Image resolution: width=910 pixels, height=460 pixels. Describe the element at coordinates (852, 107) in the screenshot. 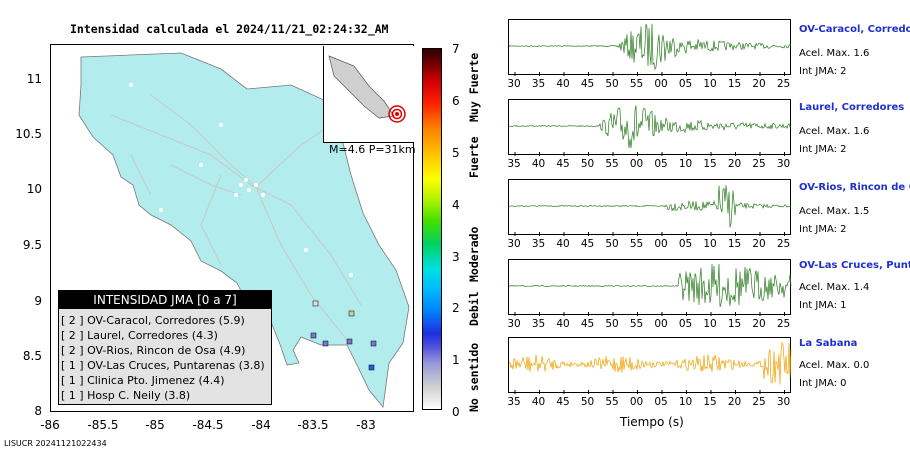

I see `station-name: Laurel, Corredores` at that location.